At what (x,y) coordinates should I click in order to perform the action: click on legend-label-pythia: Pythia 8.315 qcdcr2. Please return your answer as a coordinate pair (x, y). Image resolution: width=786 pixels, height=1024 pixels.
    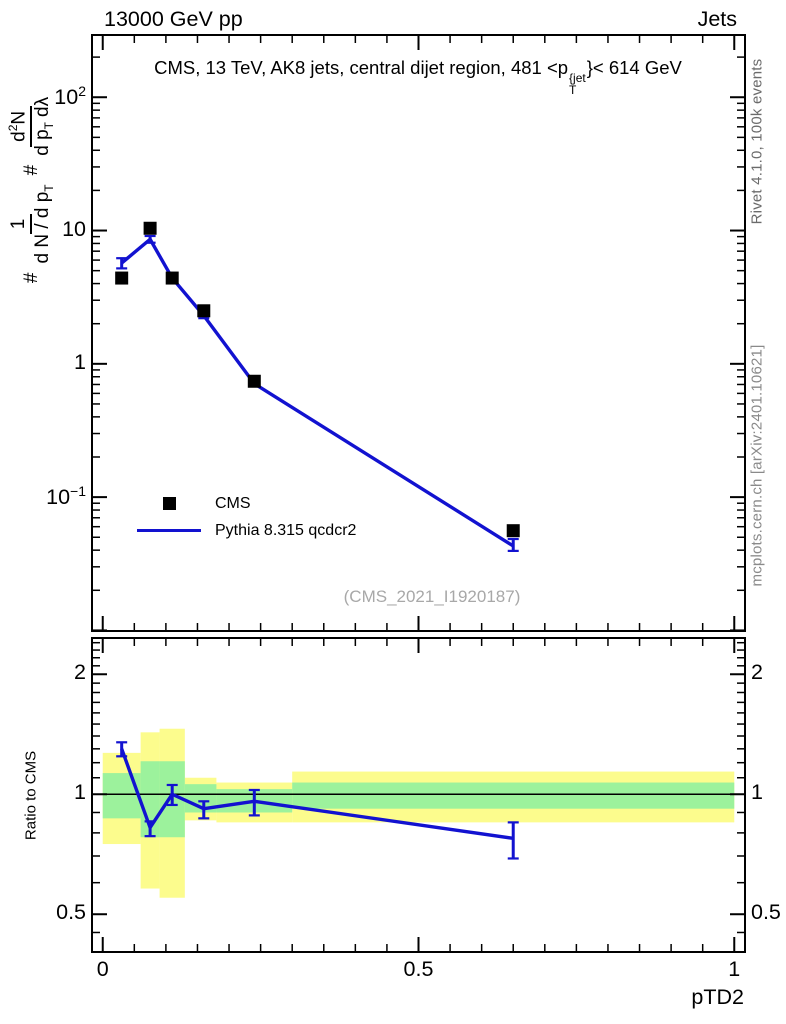
    Looking at the image, I should click on (286, 530).